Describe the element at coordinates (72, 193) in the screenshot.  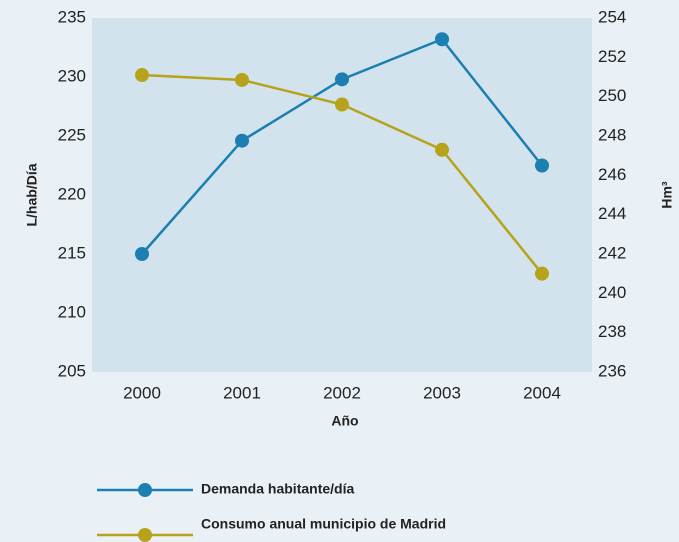
I see `y-tick-label: 220` at that location.